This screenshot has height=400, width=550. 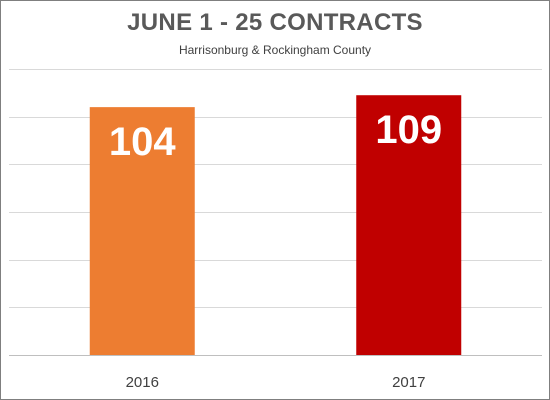 I want to click on x-tick-label-2016: 2016, so click(x=142, y=382).